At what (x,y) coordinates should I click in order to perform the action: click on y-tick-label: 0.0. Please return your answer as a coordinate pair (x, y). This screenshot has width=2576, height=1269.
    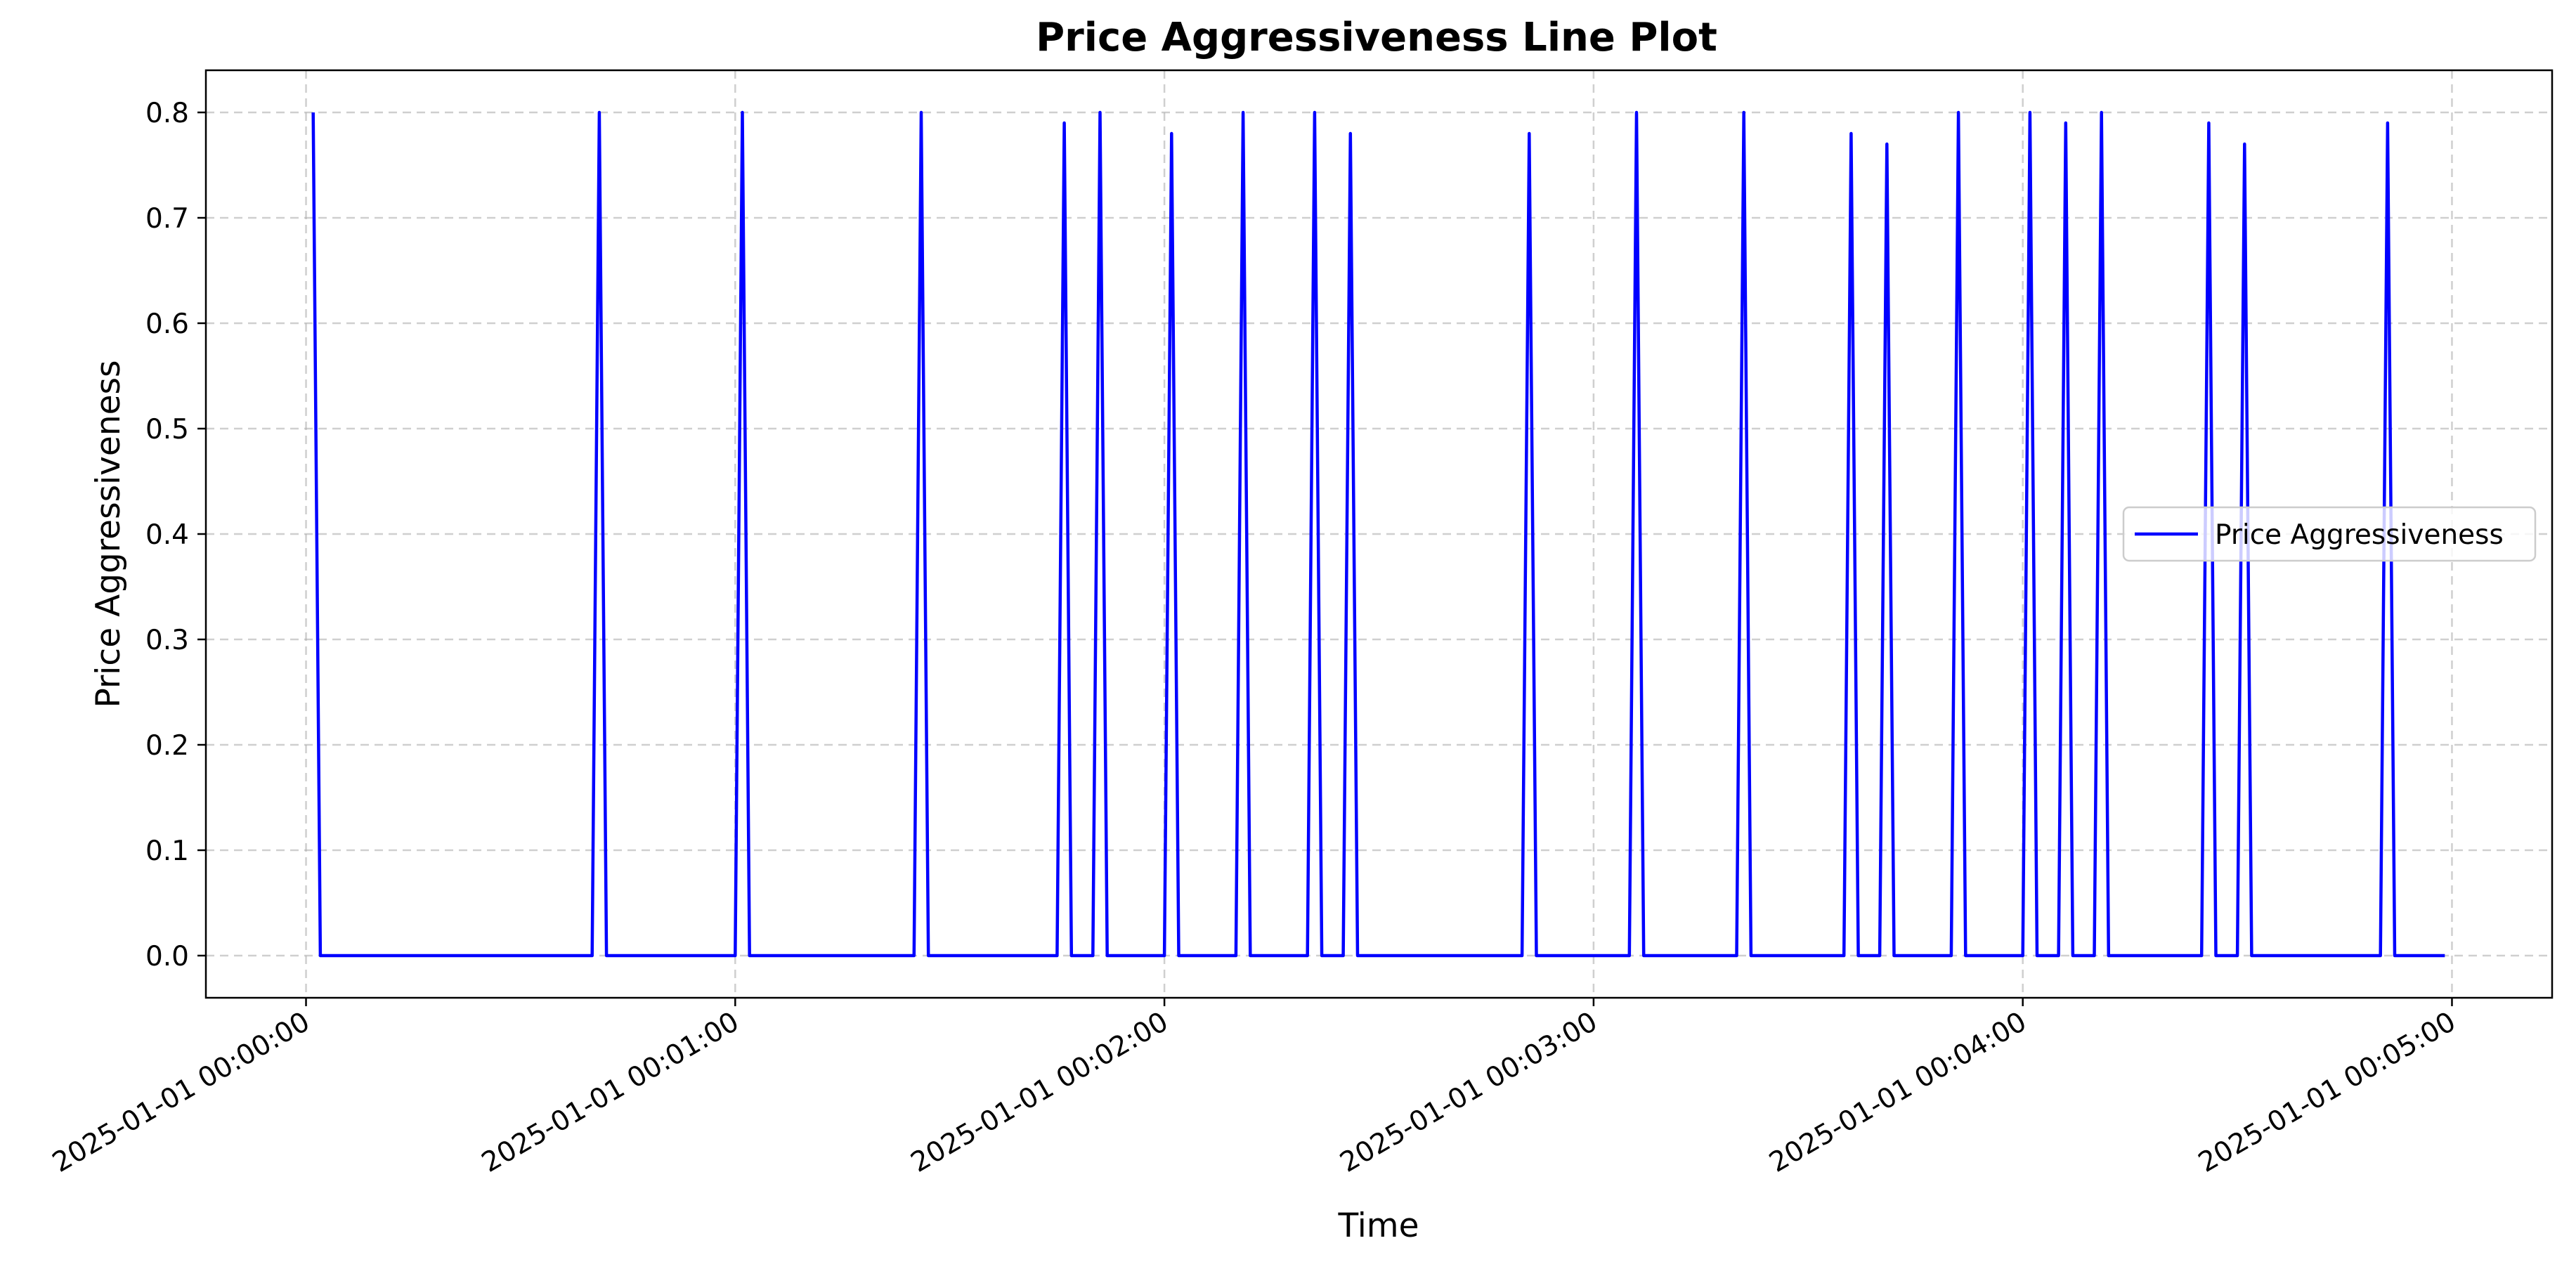
    Looking at the image, I should click on (167, 957).